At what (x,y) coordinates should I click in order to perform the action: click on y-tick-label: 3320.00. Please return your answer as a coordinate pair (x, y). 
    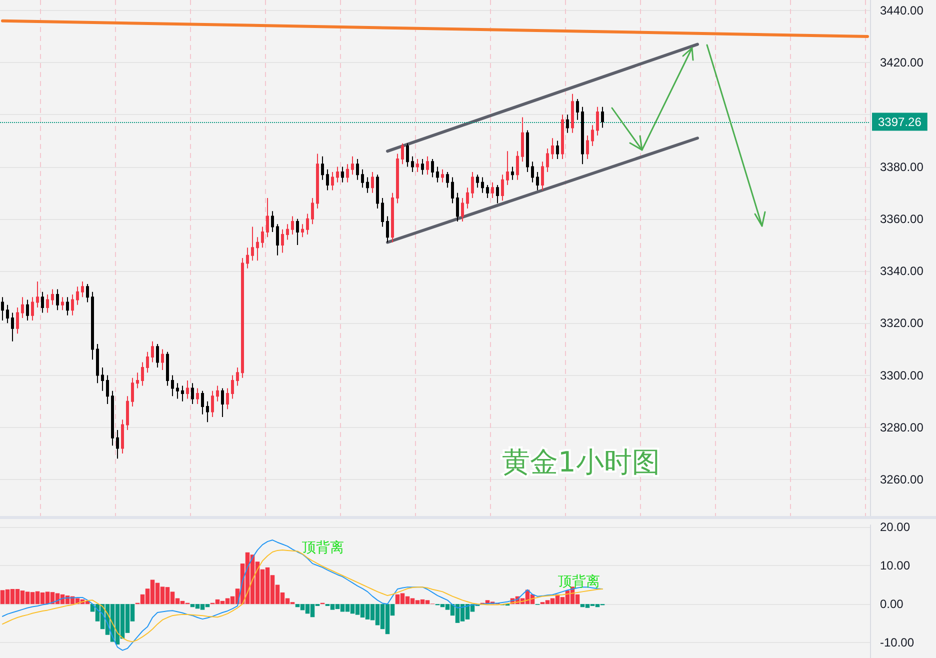
    Looking at the image, I should click on (902, 323).